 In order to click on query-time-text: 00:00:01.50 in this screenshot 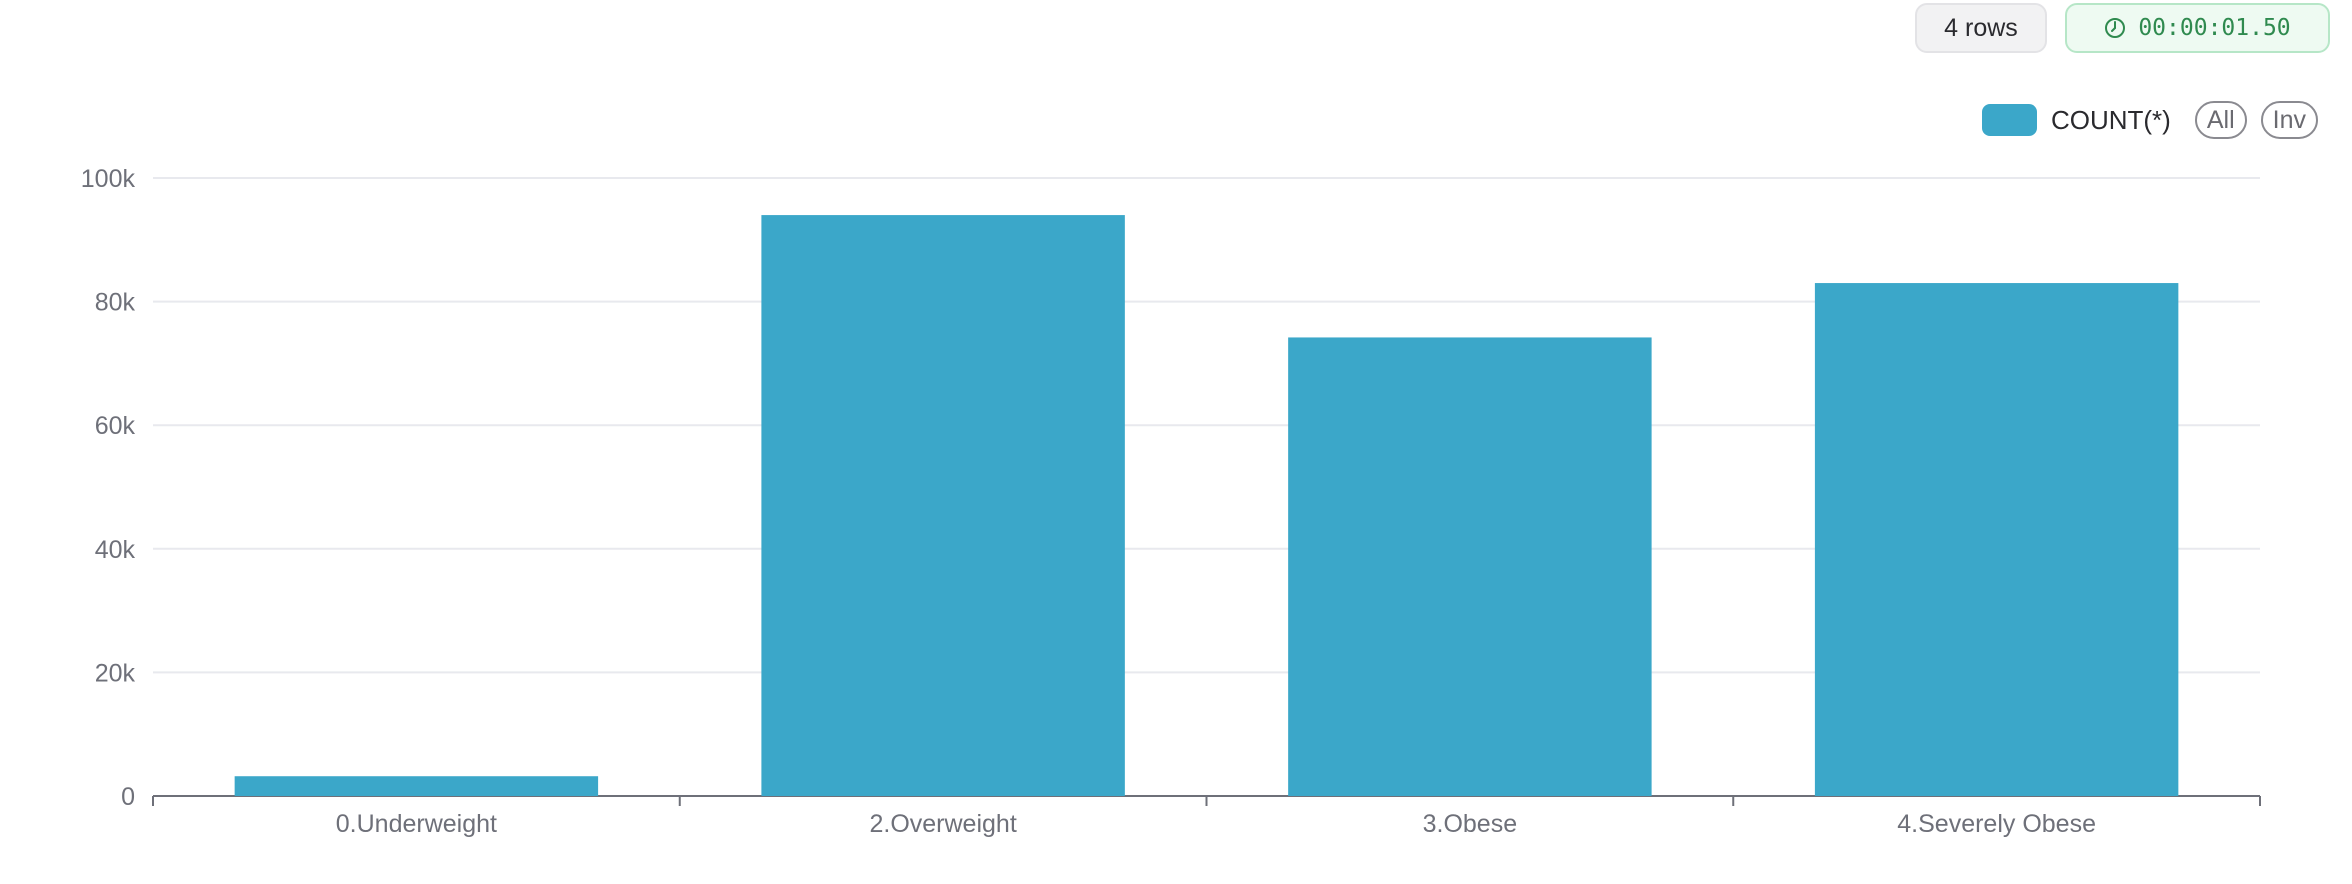, I will do `click(2214, 28)`.